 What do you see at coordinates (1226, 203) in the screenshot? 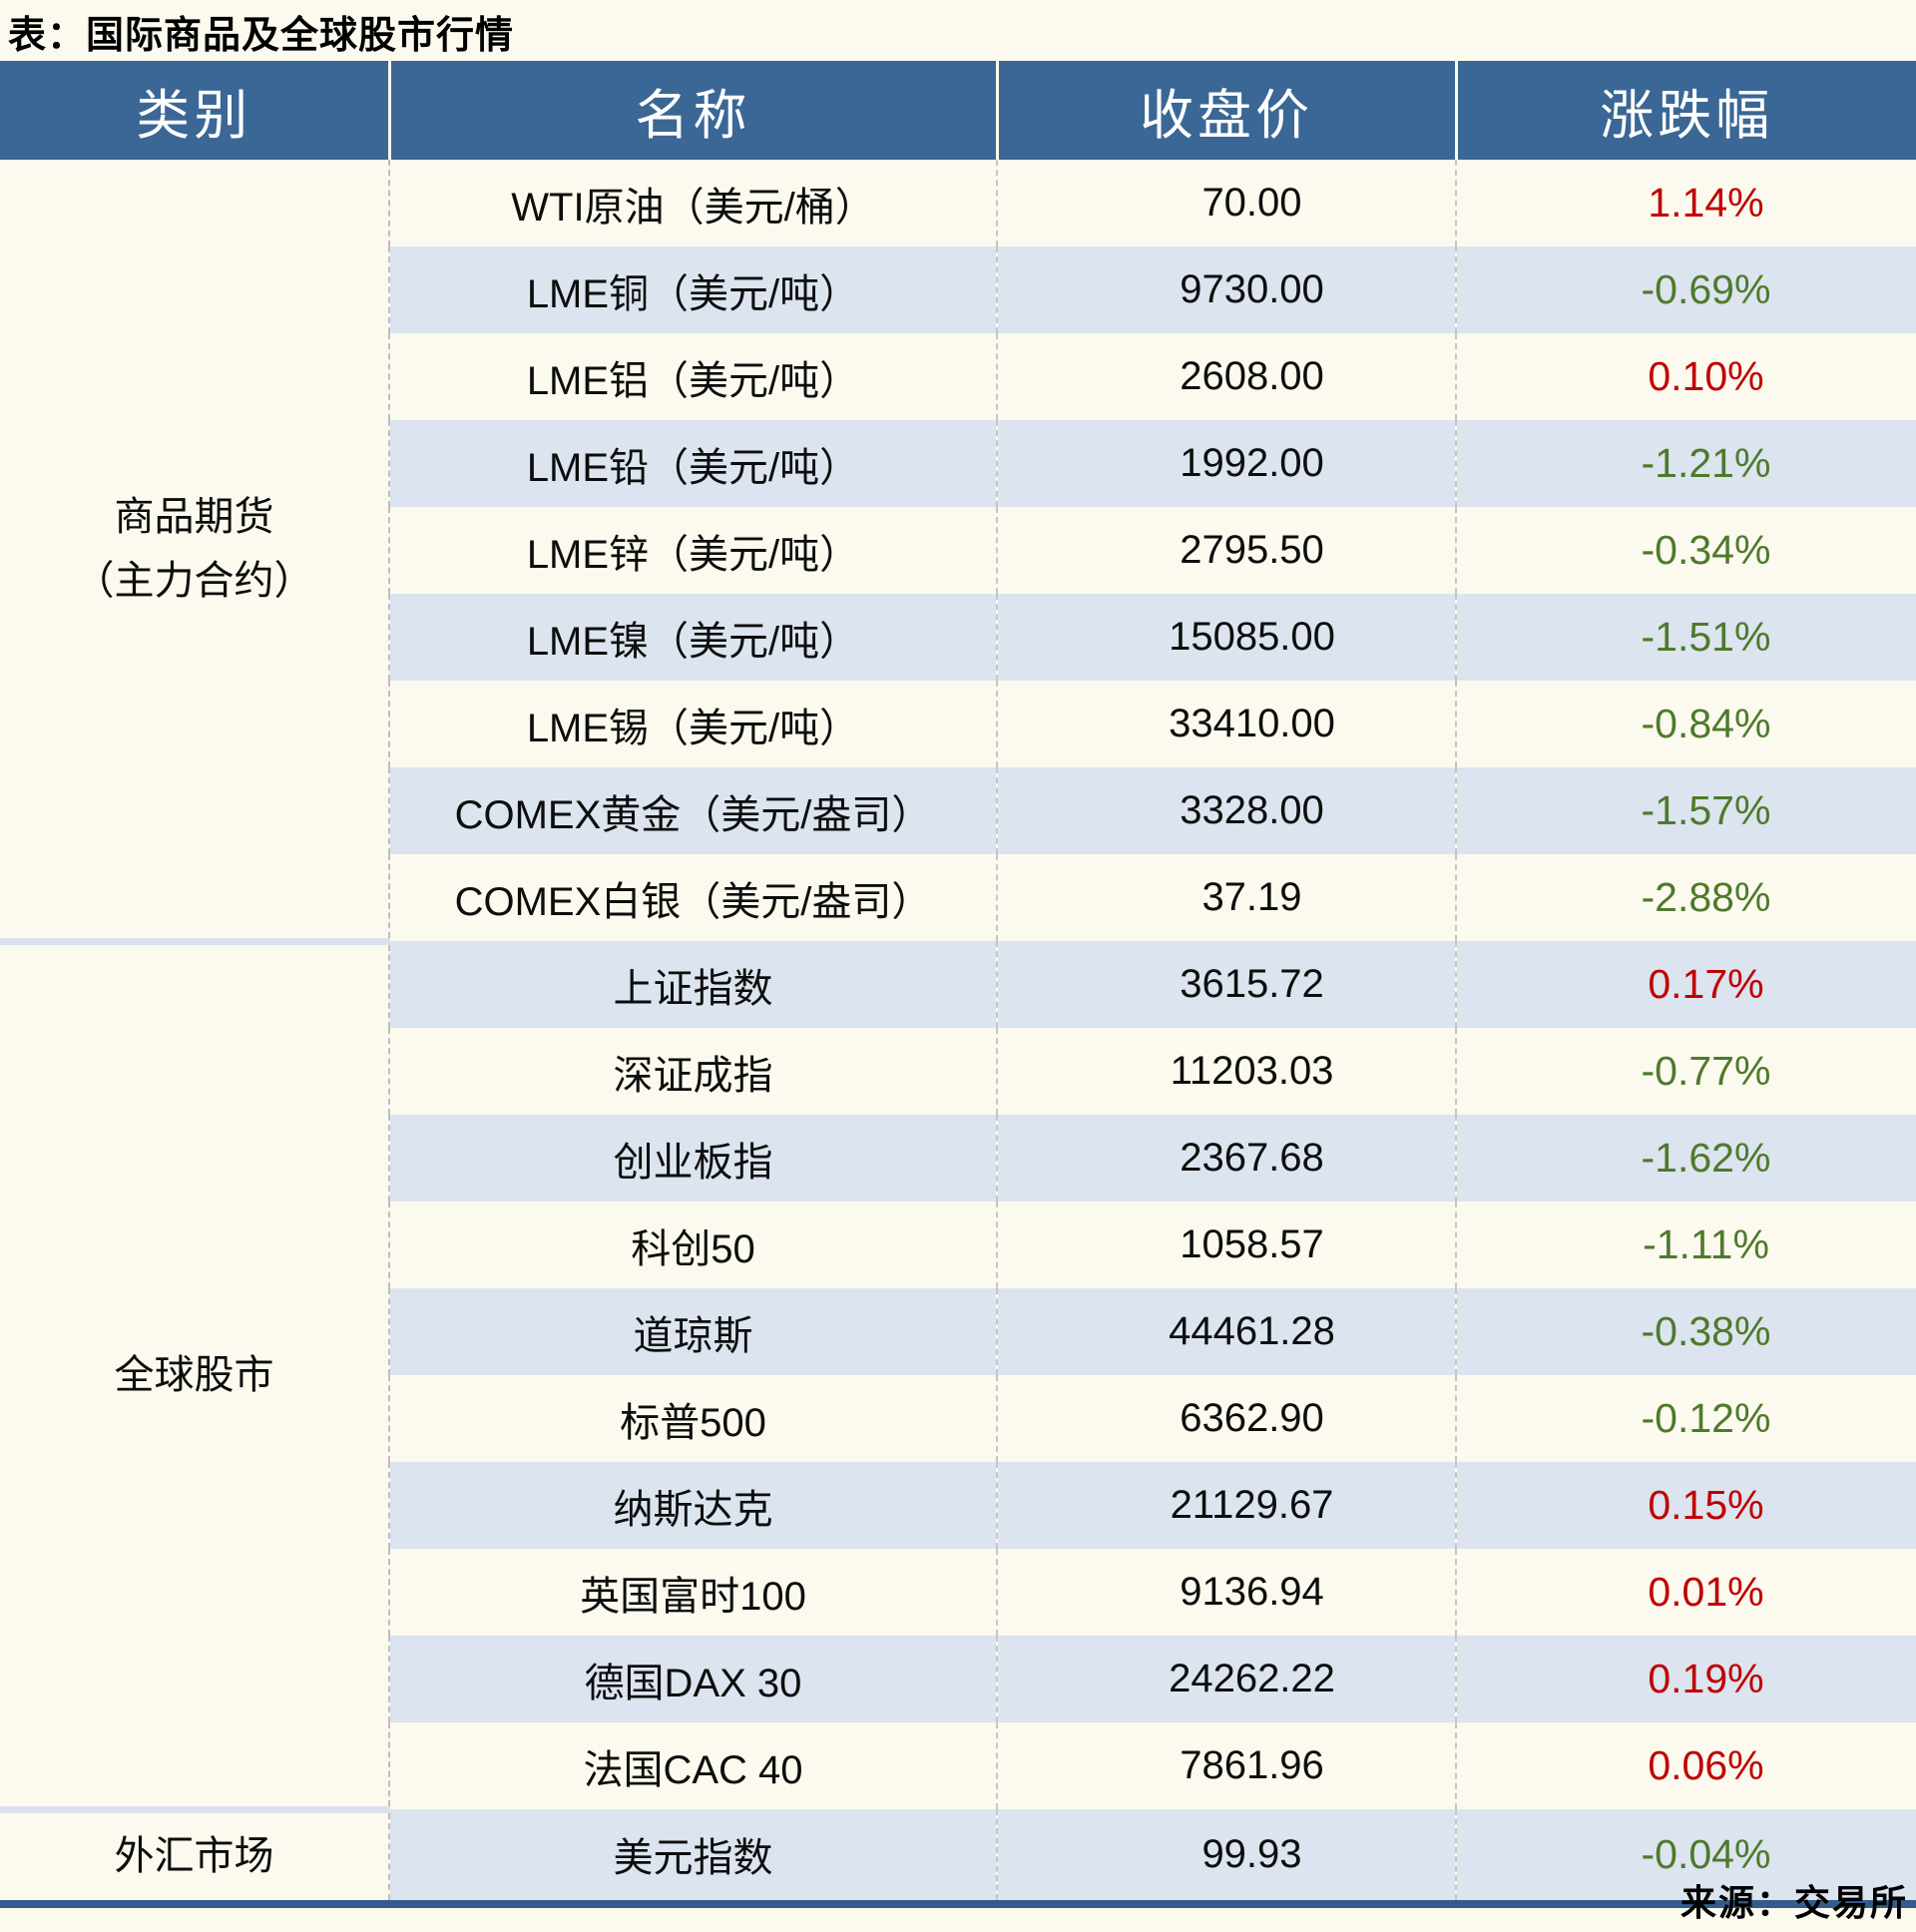
I see `close-price: 70.00` at bounding box center [1226, 203].